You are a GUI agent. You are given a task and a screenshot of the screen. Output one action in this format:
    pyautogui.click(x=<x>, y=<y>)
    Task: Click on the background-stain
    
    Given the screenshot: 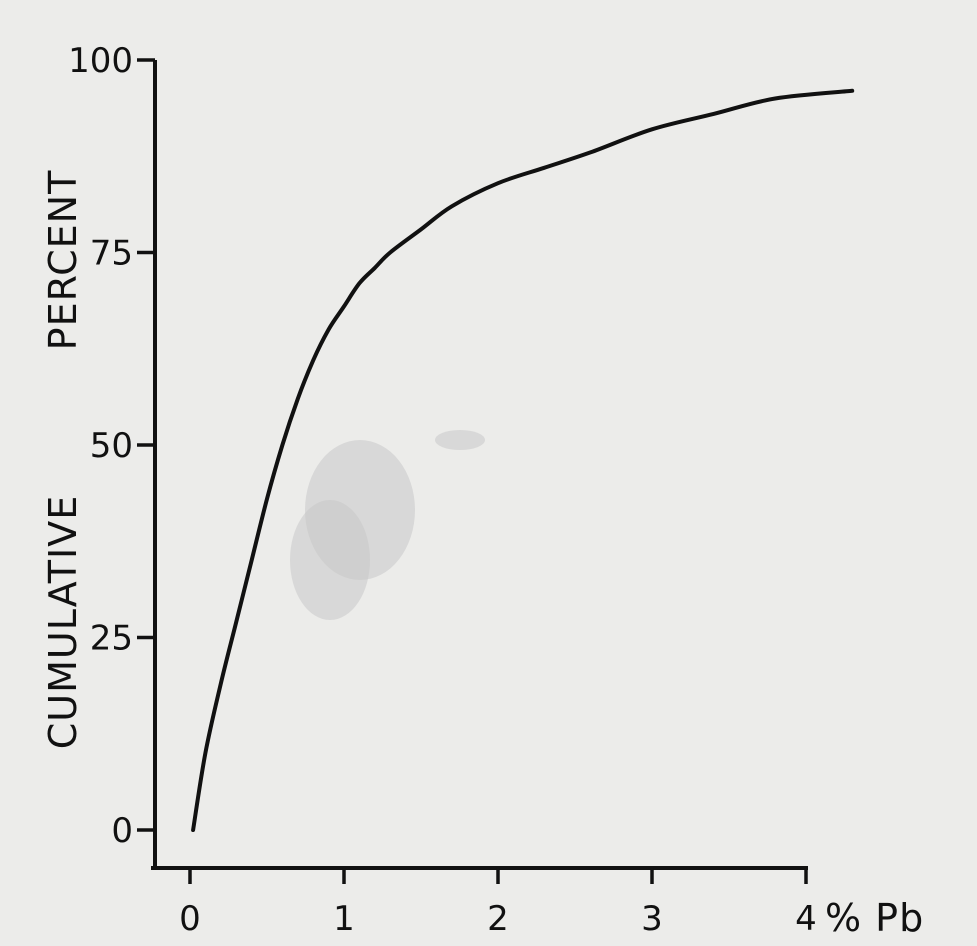 What is the action you would take?
    pyautogui.click(x=387, y=525)
    